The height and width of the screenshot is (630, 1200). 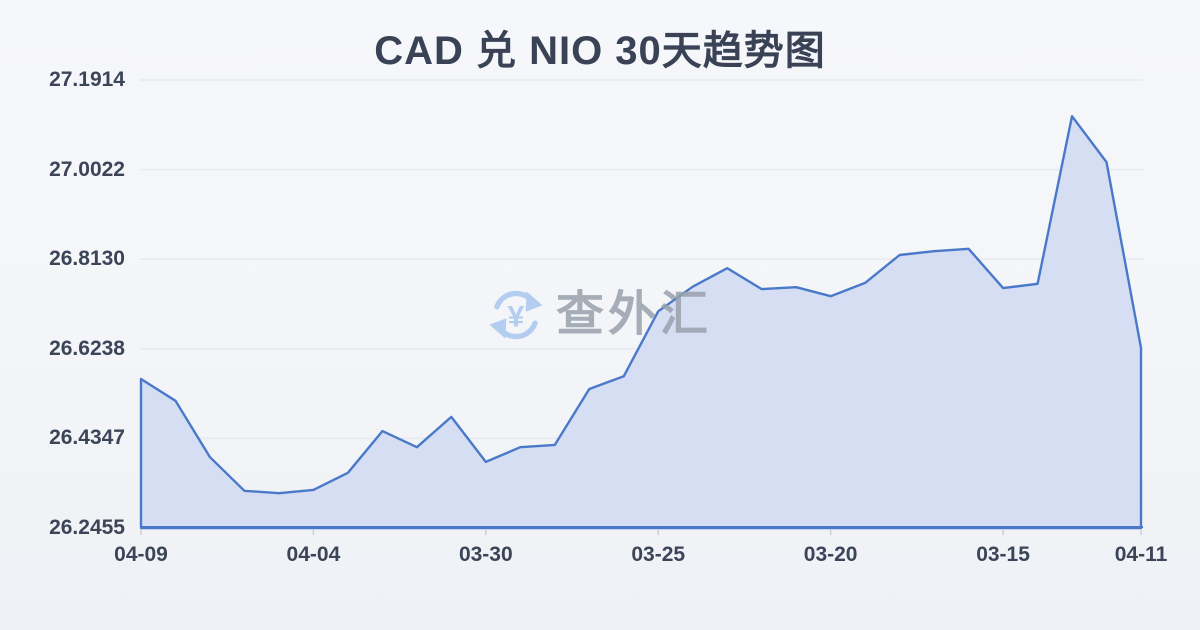 I want to click on y-tick-label: 26.4347, so click(x=87, y=438).